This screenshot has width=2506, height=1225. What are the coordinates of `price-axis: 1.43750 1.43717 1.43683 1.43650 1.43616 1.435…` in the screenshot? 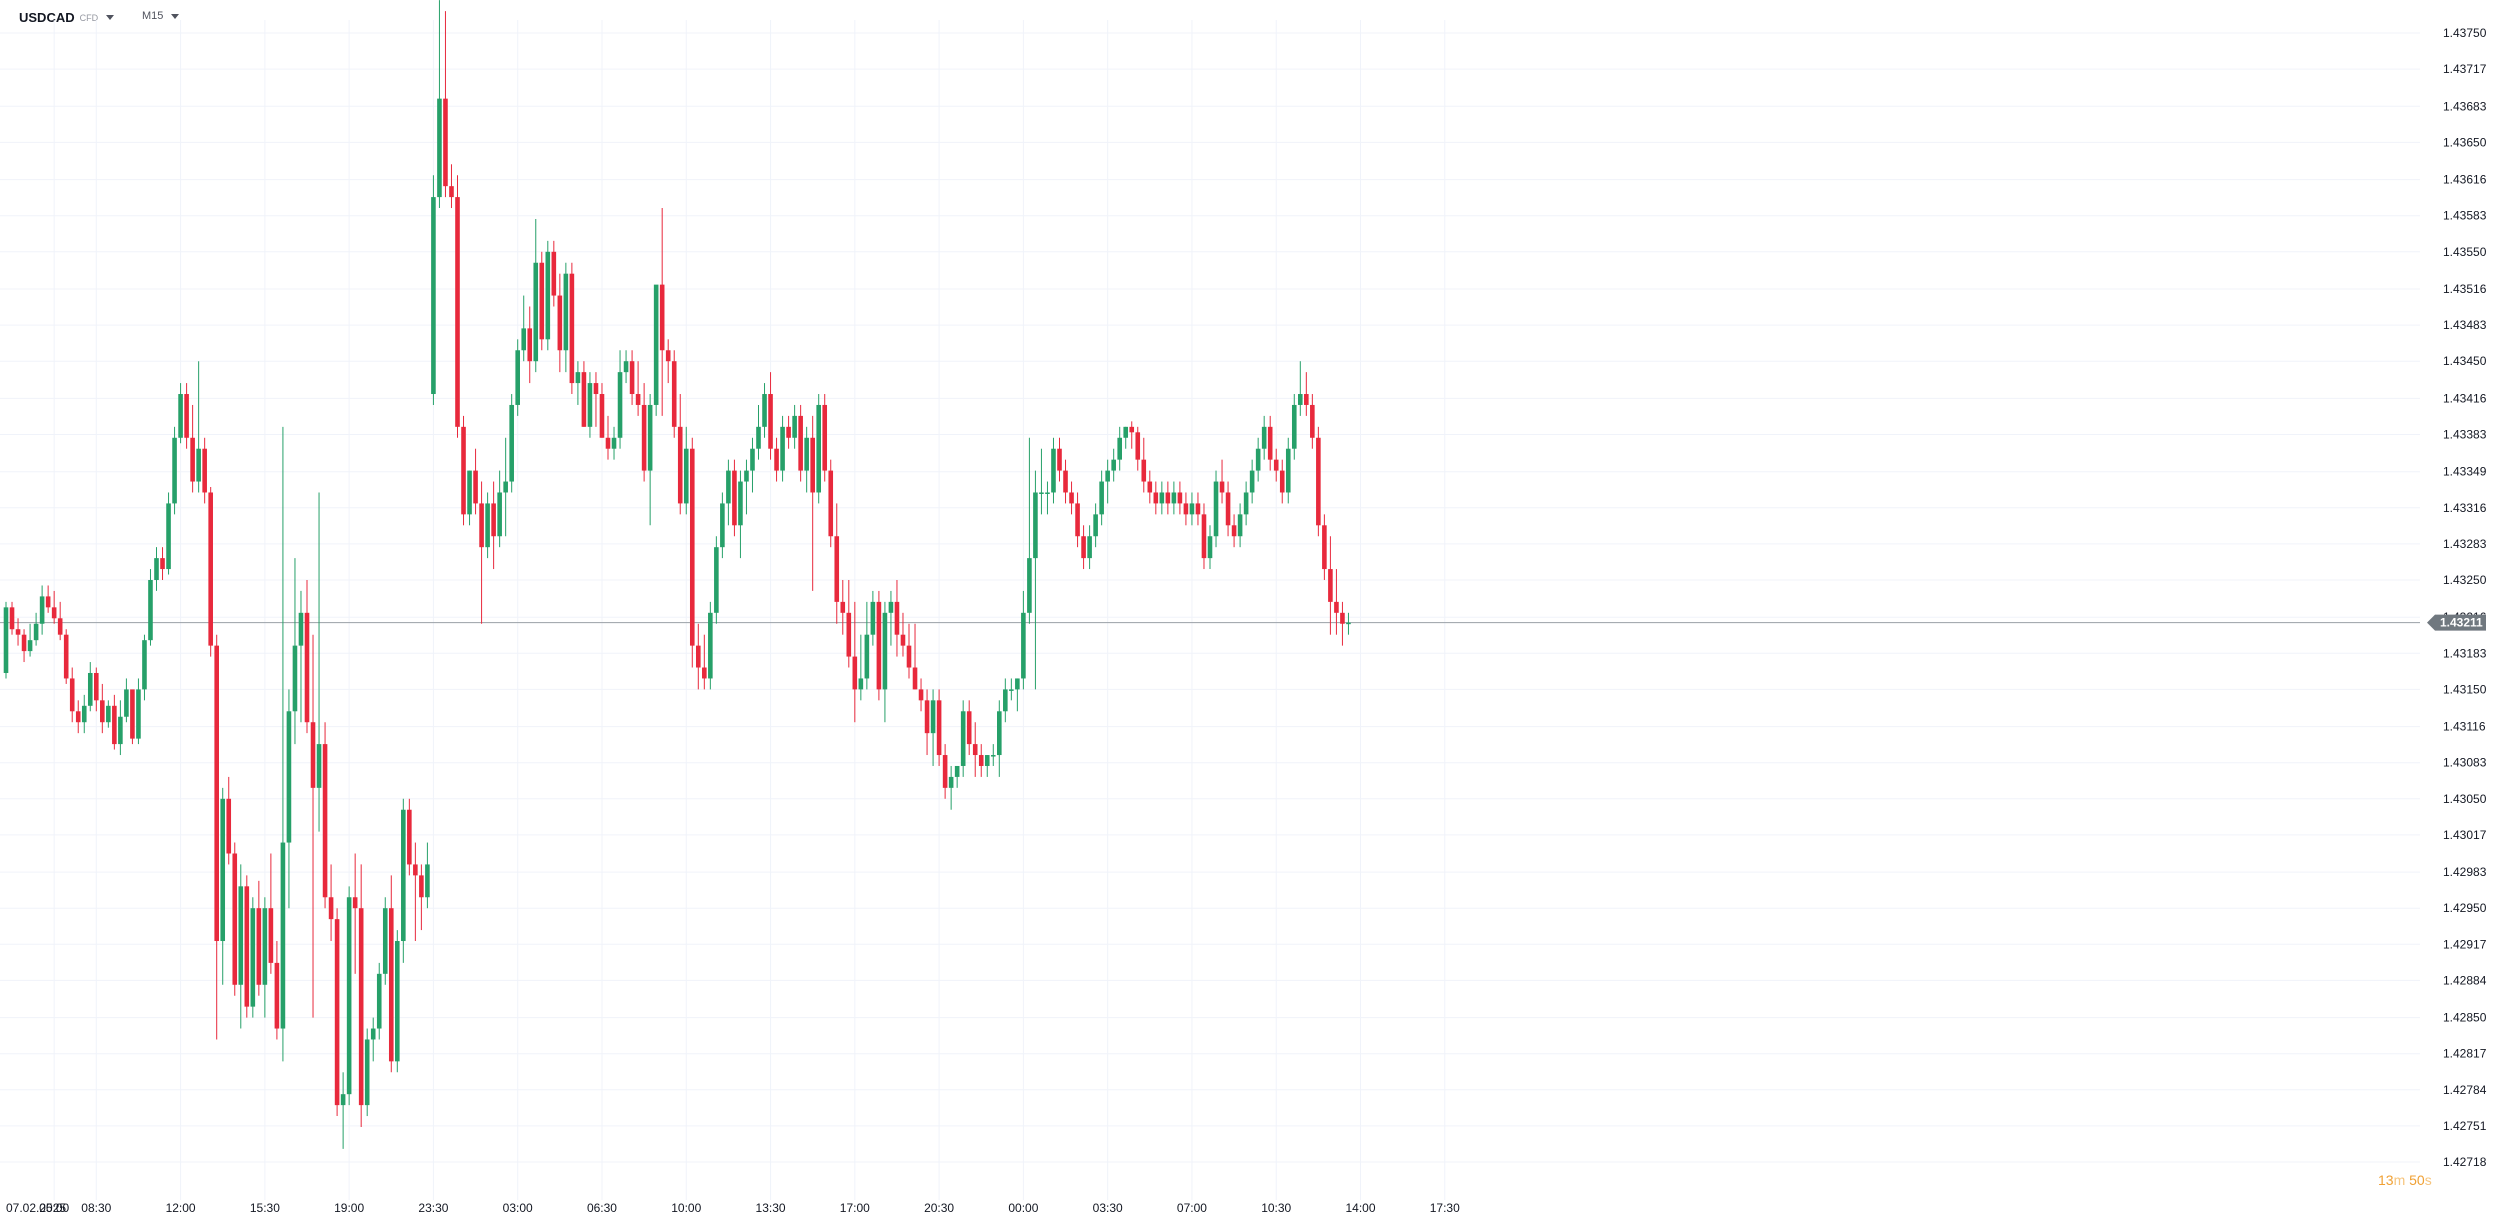 It's located at (2465, 597).